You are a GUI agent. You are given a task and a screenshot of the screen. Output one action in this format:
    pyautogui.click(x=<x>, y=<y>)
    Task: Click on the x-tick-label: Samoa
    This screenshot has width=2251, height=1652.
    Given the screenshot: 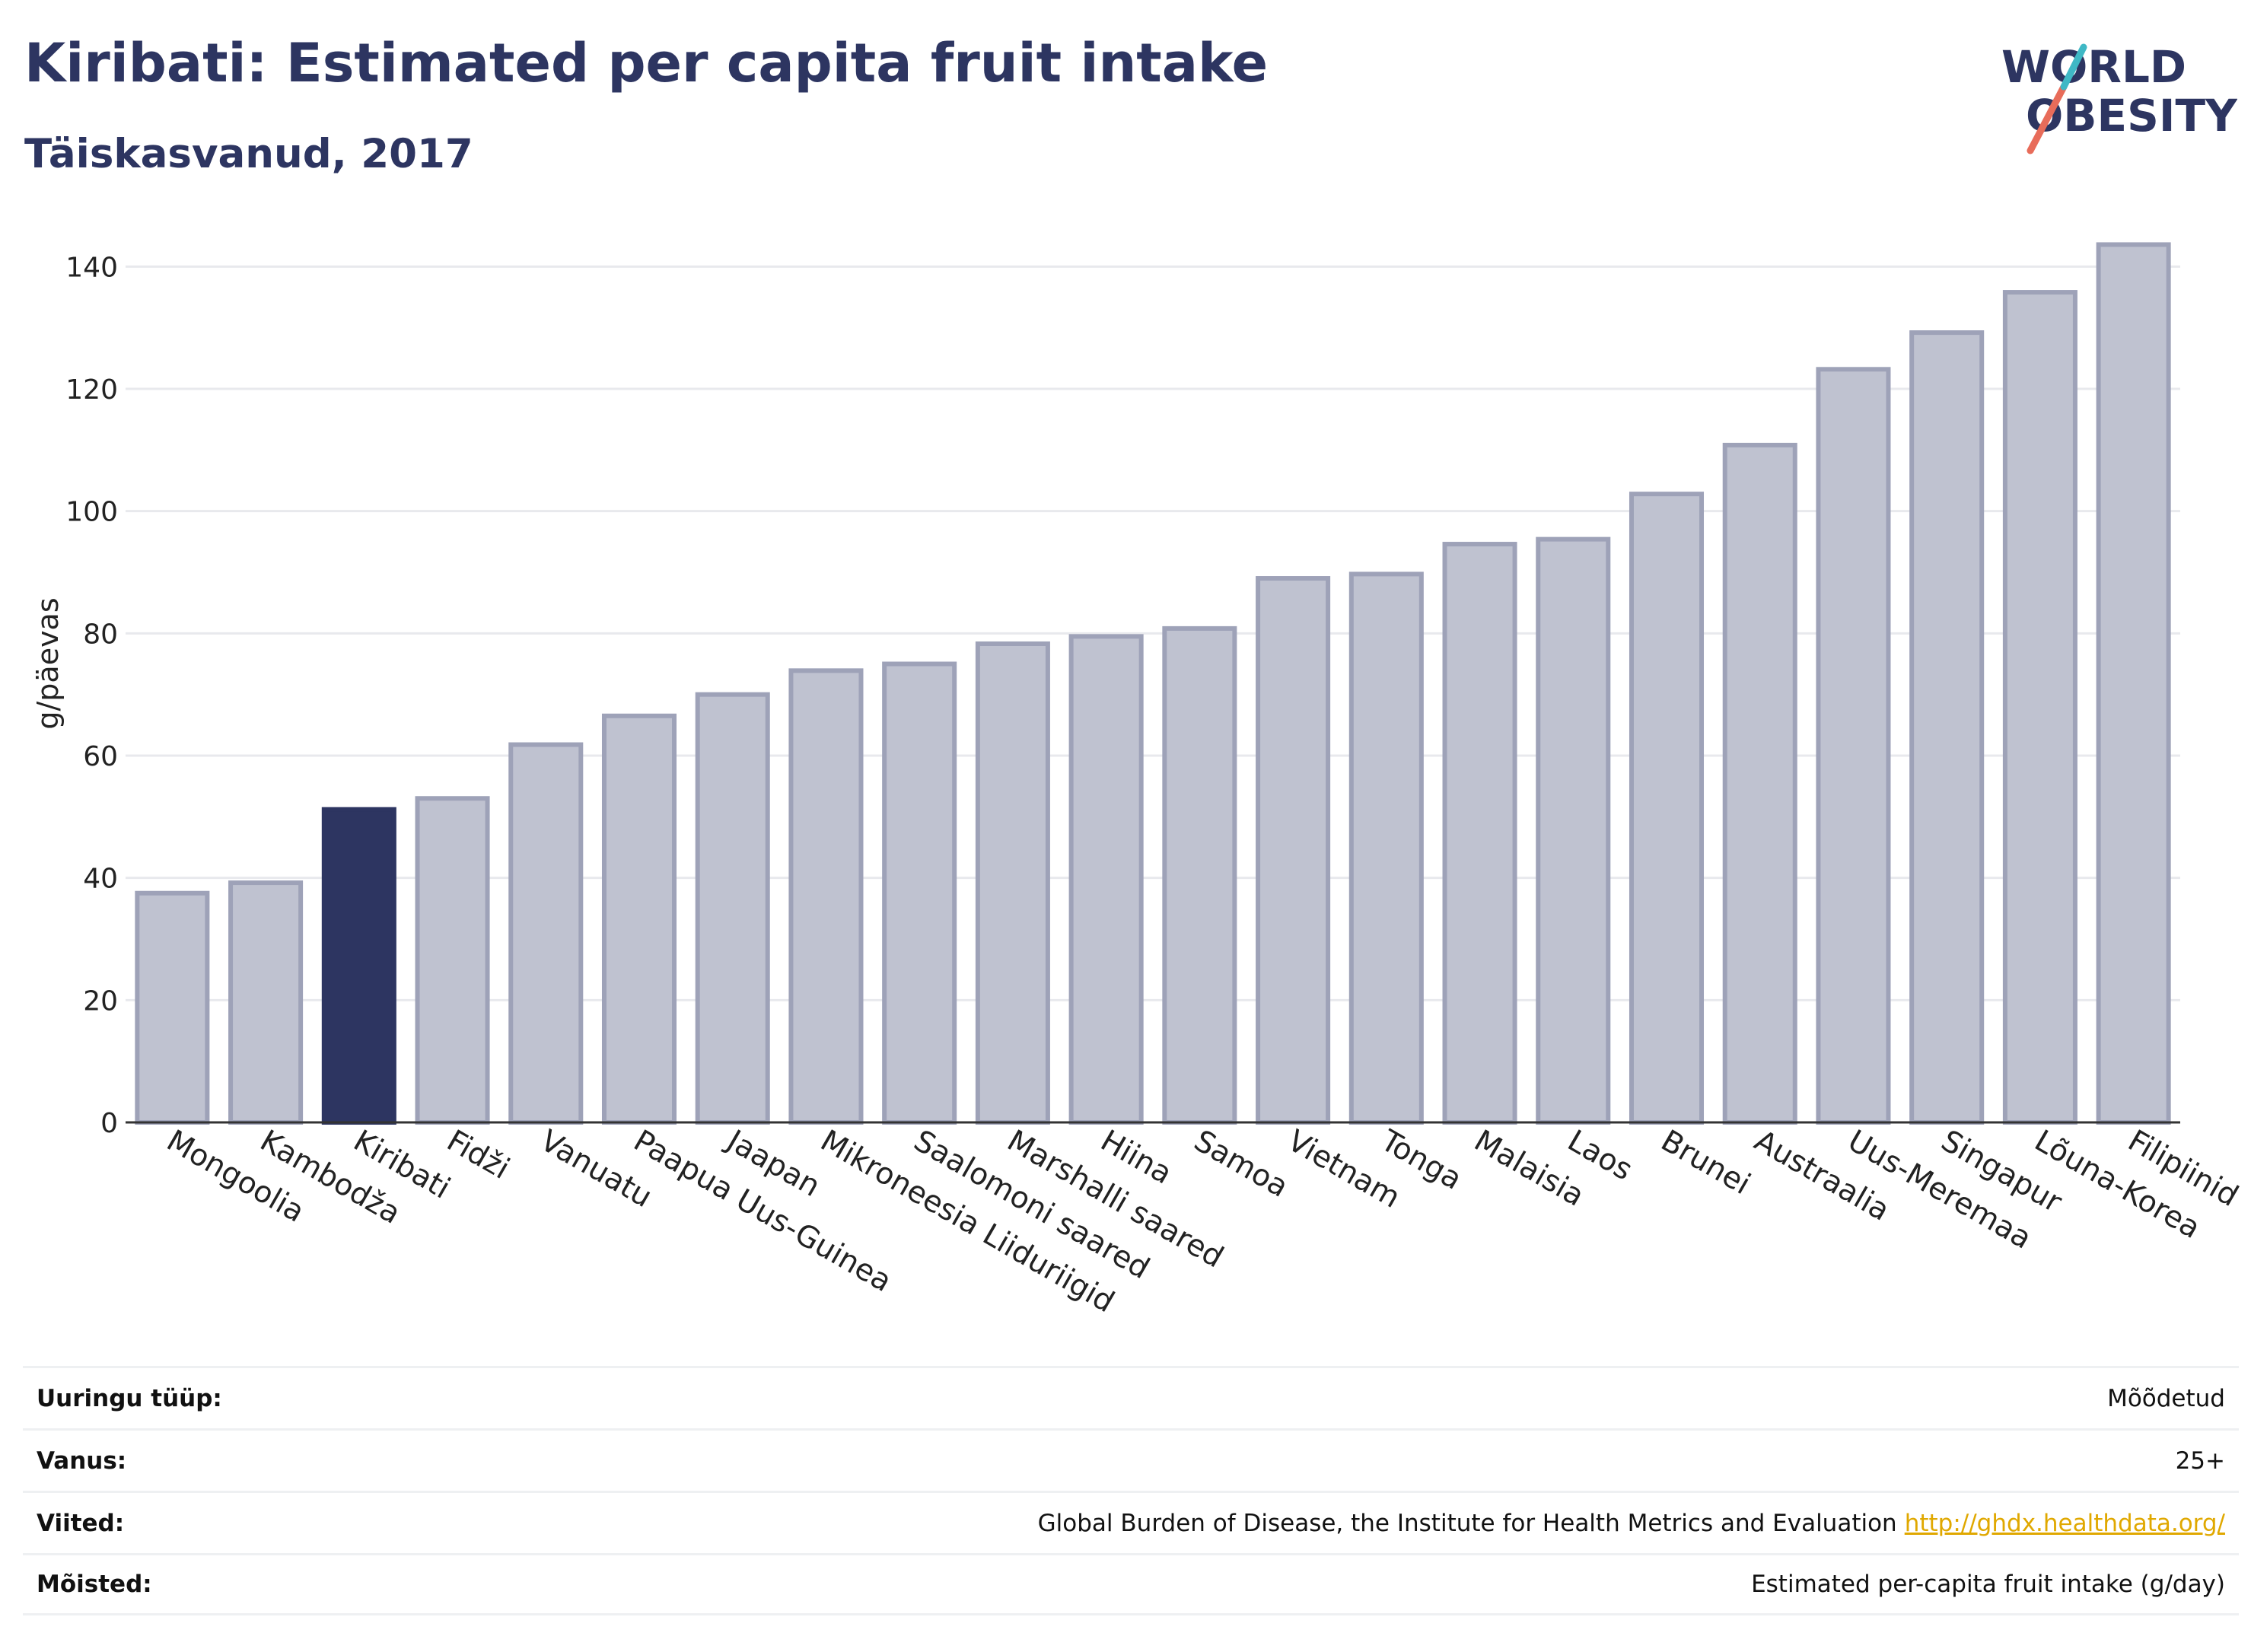 What is the action you would take?
    pyautogui.click(x=1241, y=1164)
    